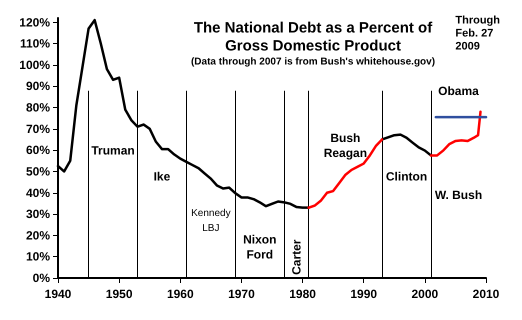 The width and height of the screenshot is (522, 320). What do you see at coordinates (425, 294) in the screenshot?
I see `x-tick-label: 2000` at bounding box center [425, 294].